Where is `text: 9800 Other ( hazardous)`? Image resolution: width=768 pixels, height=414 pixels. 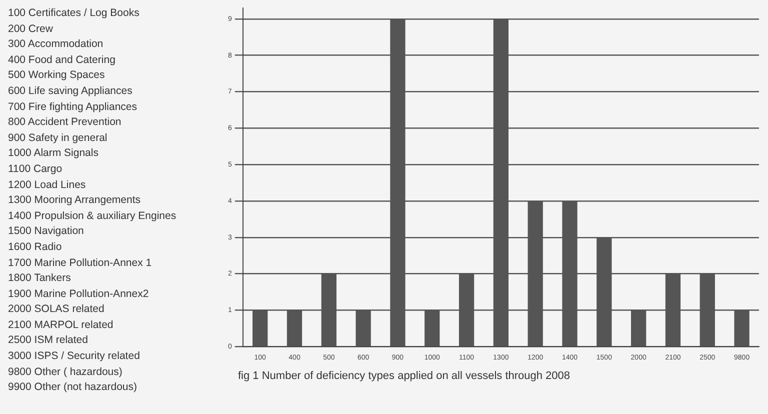 text: 9800 Other ( hazardous) is located at coordinates (66, 372).